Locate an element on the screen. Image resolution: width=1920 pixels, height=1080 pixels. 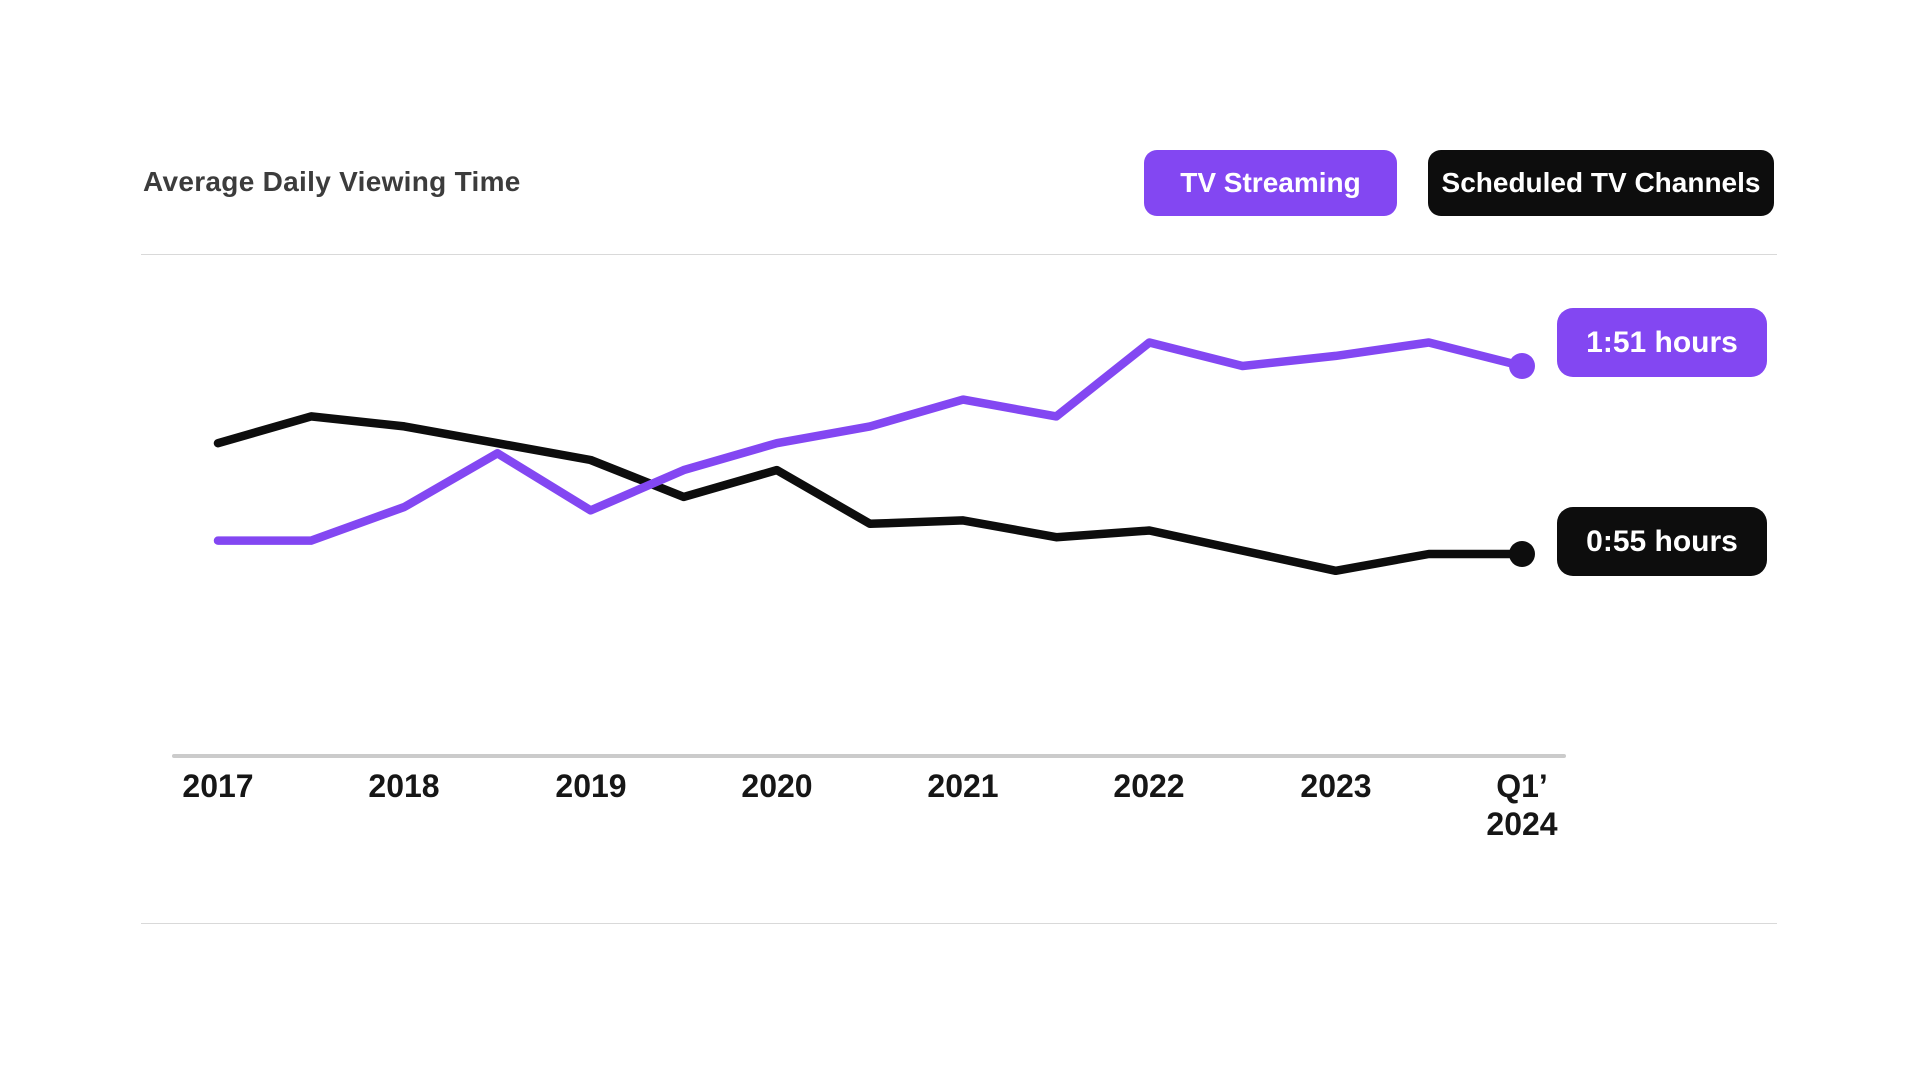
legend: TV Streaming Scheduled TV Channels is located at coordinates (1459, 183).